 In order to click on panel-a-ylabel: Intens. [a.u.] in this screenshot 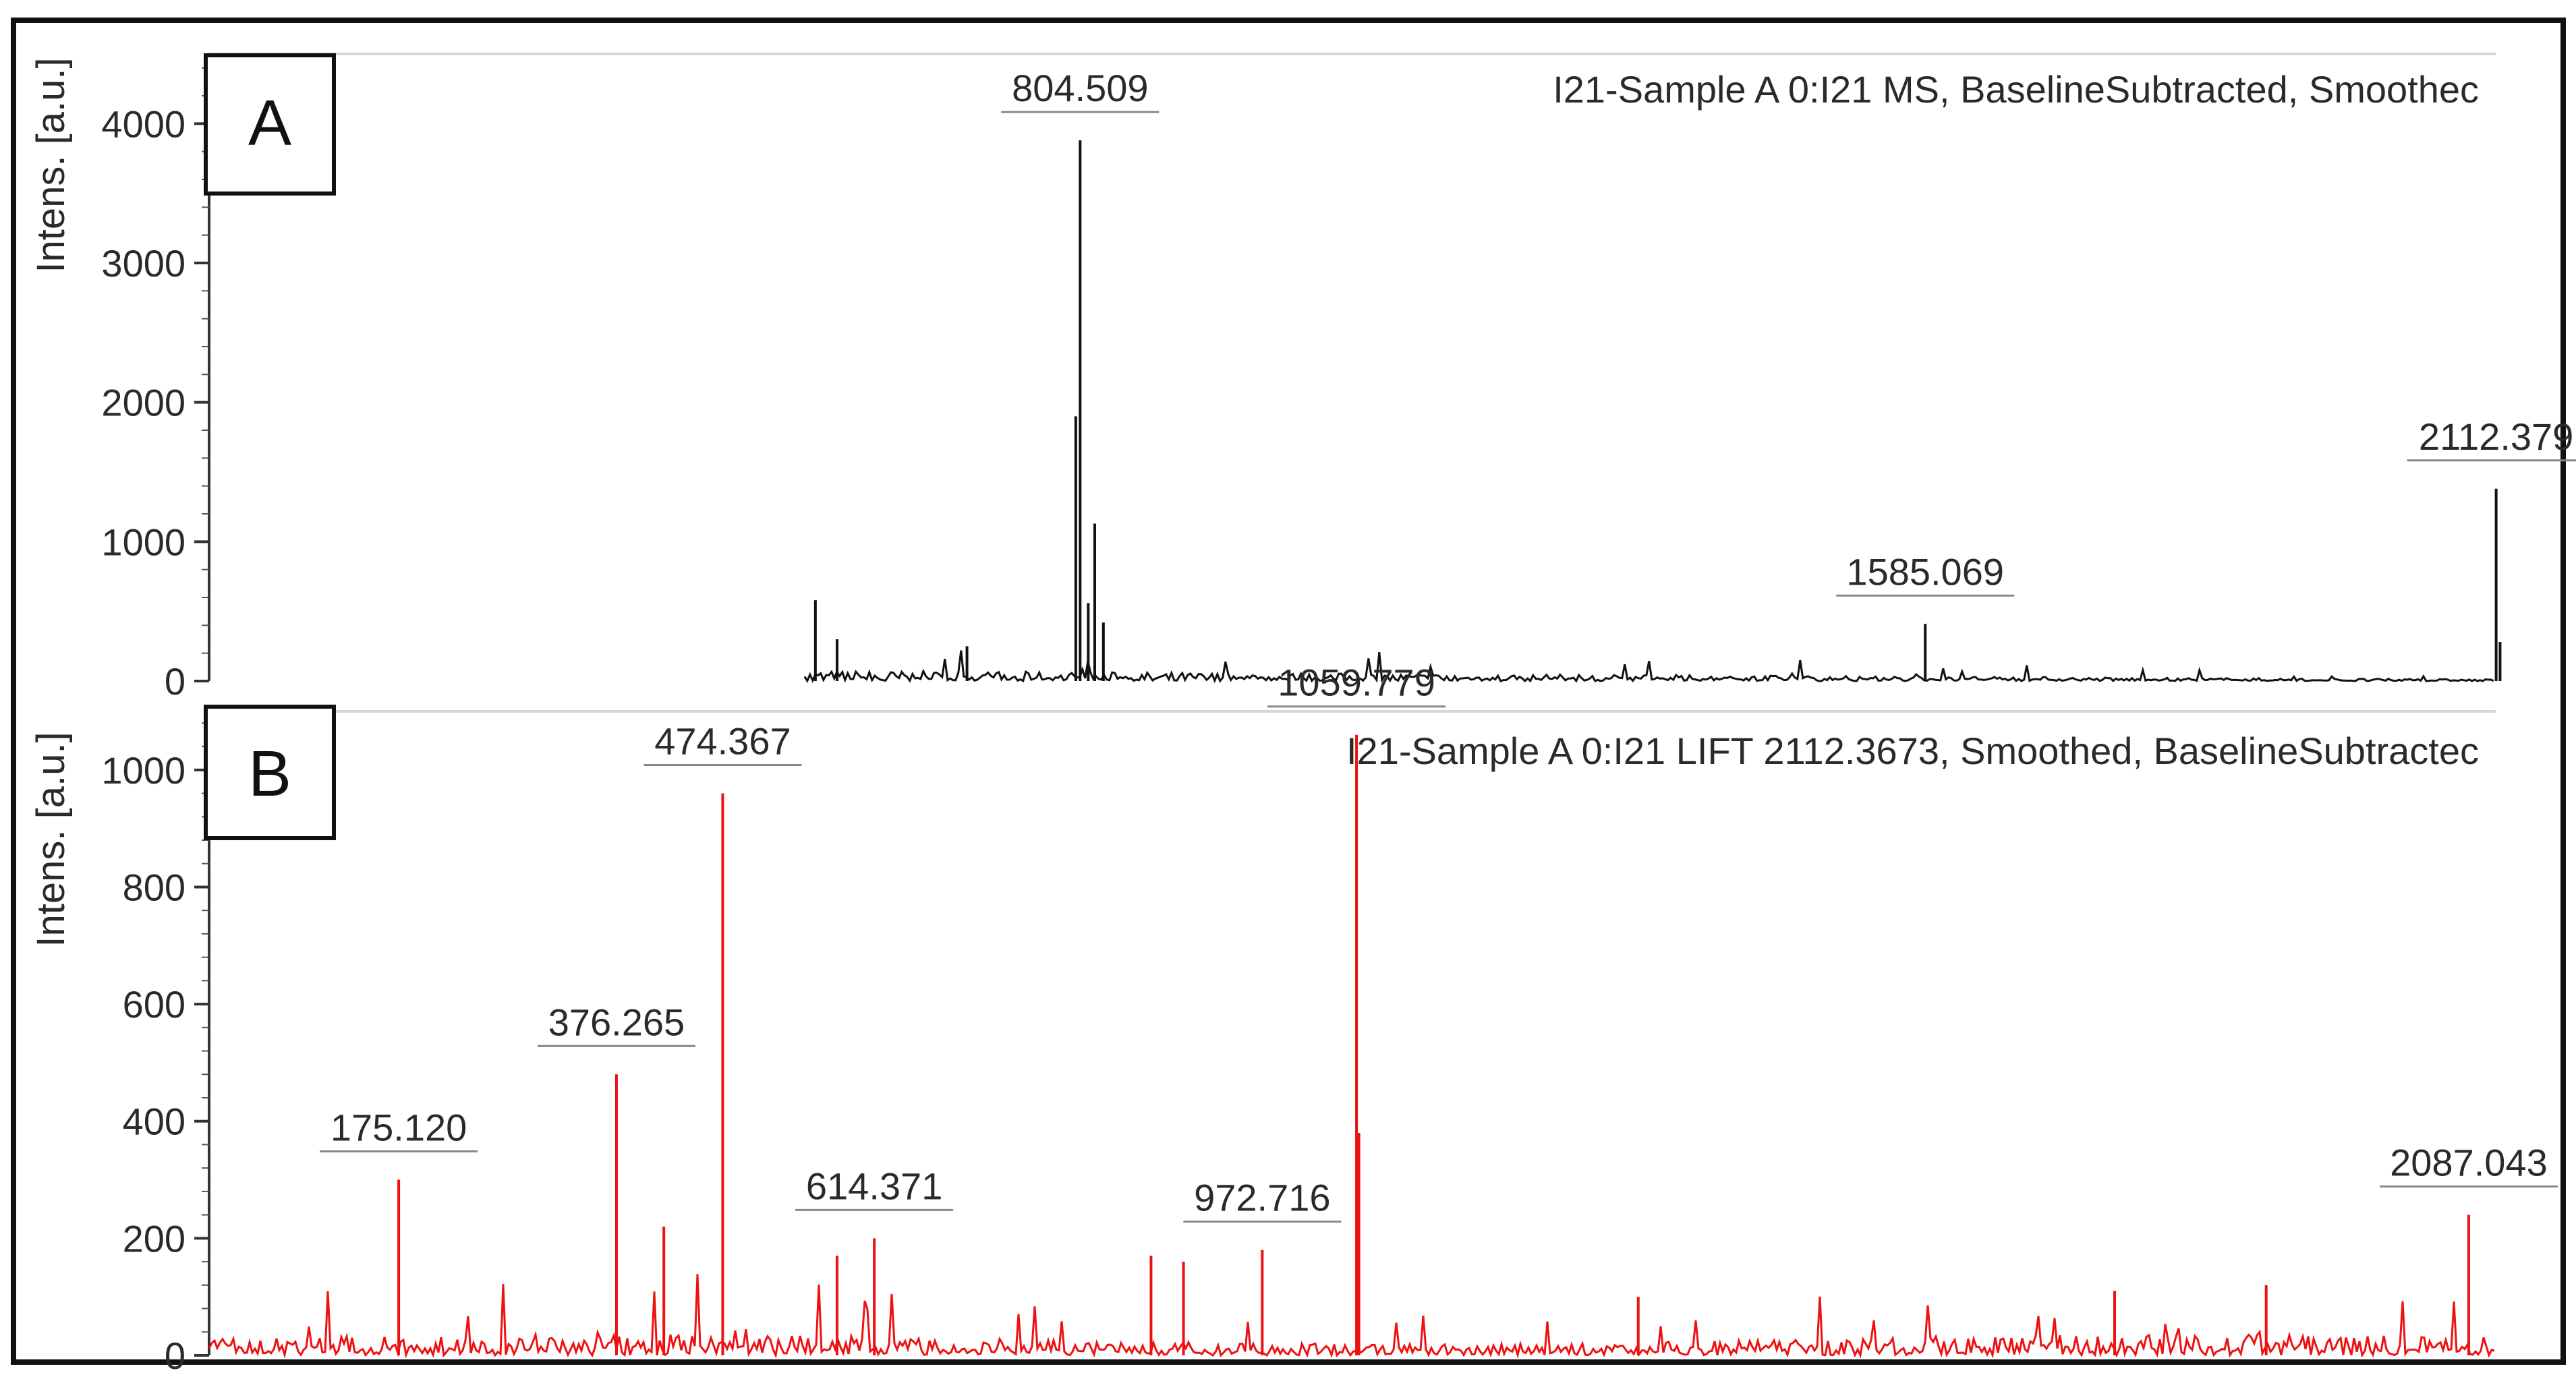, I will do `click(51, 164)`.